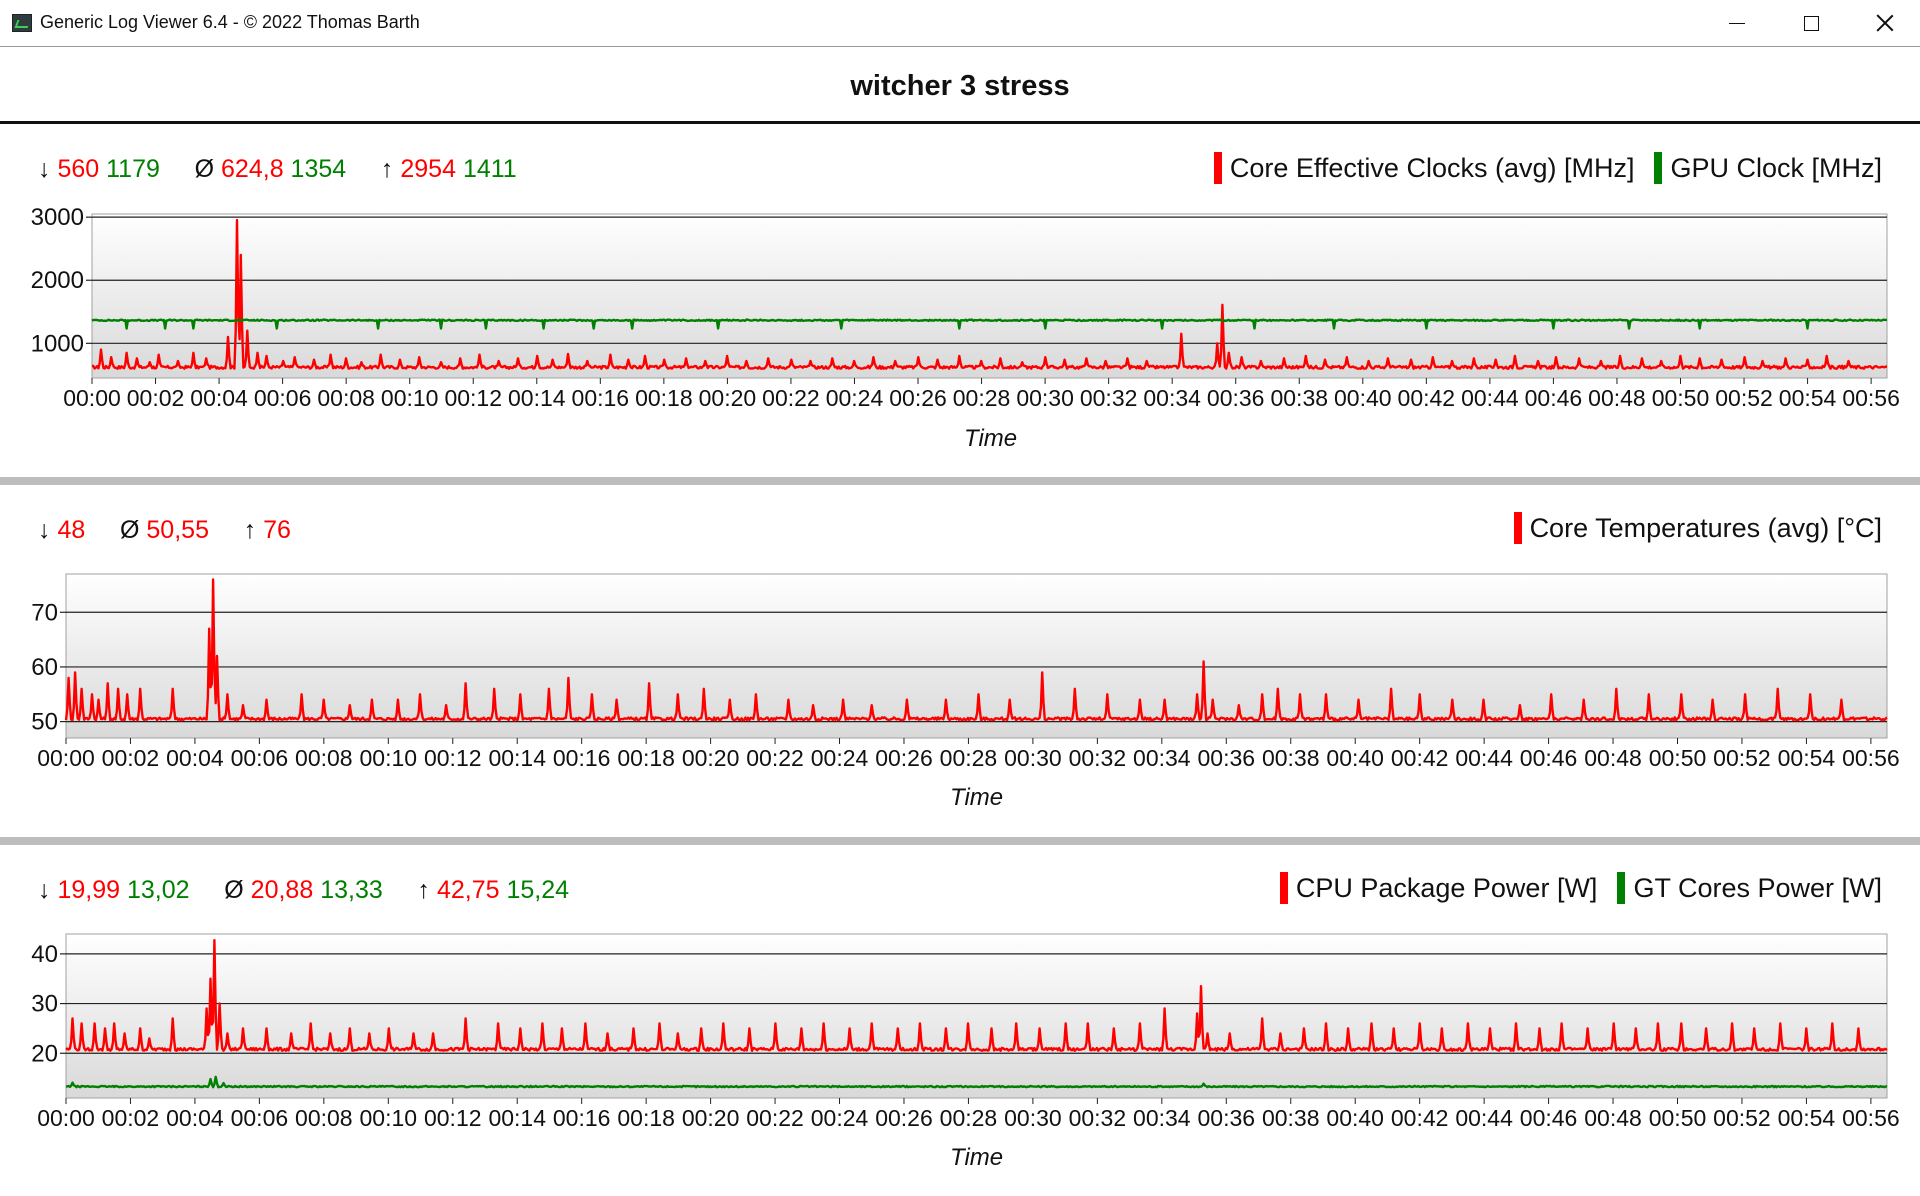 This screenshot has width=1920, height=1196. I want to click on minimize-button, so click(1737, 23).